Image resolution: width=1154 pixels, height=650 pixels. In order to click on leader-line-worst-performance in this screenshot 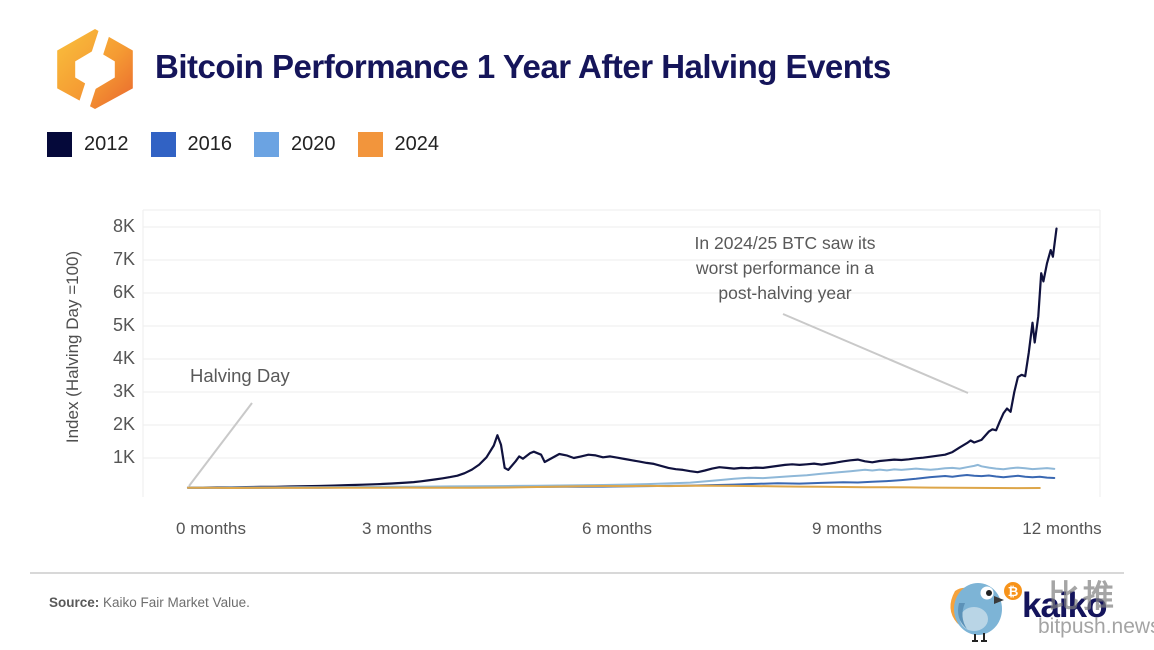, I will do `click(875, 353)`.